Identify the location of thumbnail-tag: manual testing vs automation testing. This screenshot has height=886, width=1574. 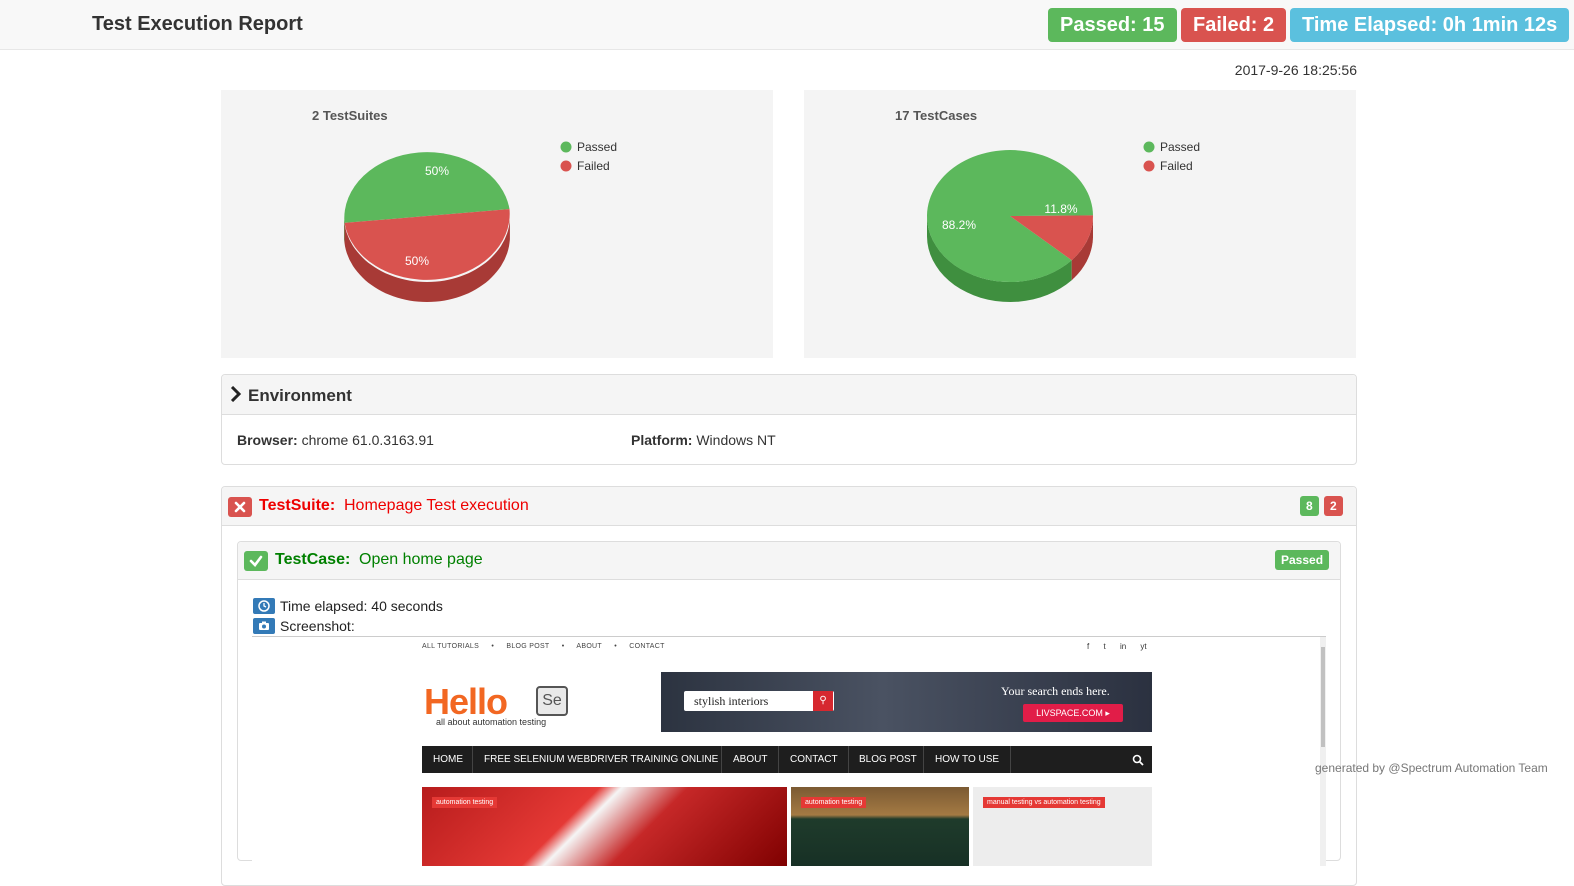
(1044, 802).